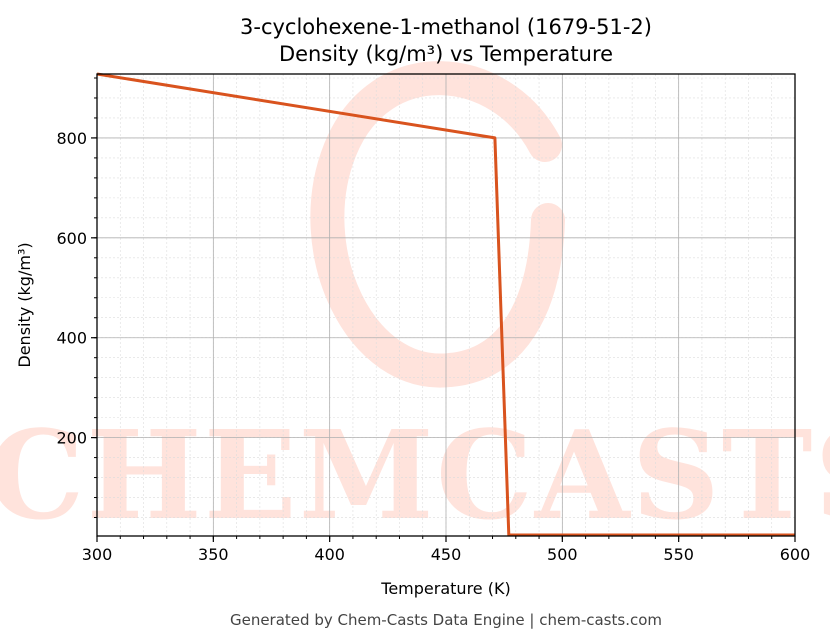 This screenshot has width=830, height=644. Describe the element at coordinates (71, 438) in the screenshot. I see `y-tick-label: 200` at that location.